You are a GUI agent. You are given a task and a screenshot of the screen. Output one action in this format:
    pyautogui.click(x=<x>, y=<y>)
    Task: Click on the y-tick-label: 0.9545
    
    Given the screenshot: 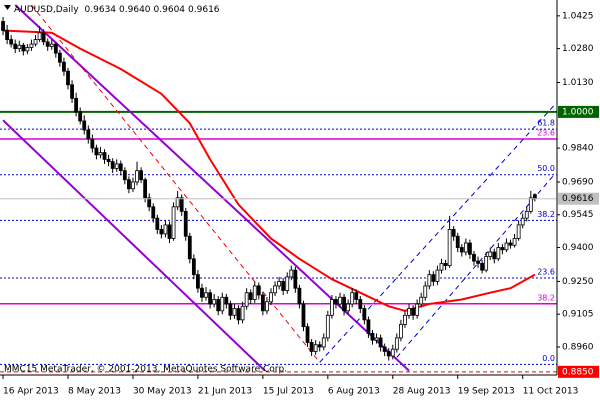 What is the action you would take?
    pyautogui.click(x=578, y=215)
    